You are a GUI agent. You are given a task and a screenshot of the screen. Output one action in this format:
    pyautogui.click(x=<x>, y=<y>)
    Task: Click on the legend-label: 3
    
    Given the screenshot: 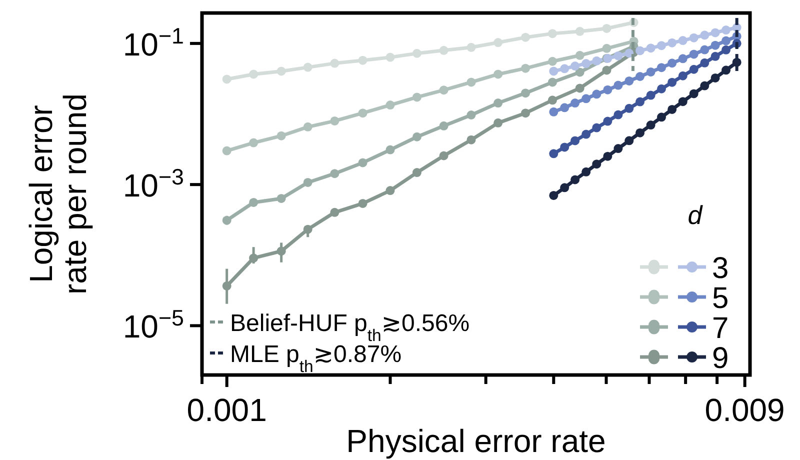 What is the action you would take?
    pyautogui.click(x=720, y=268)
    